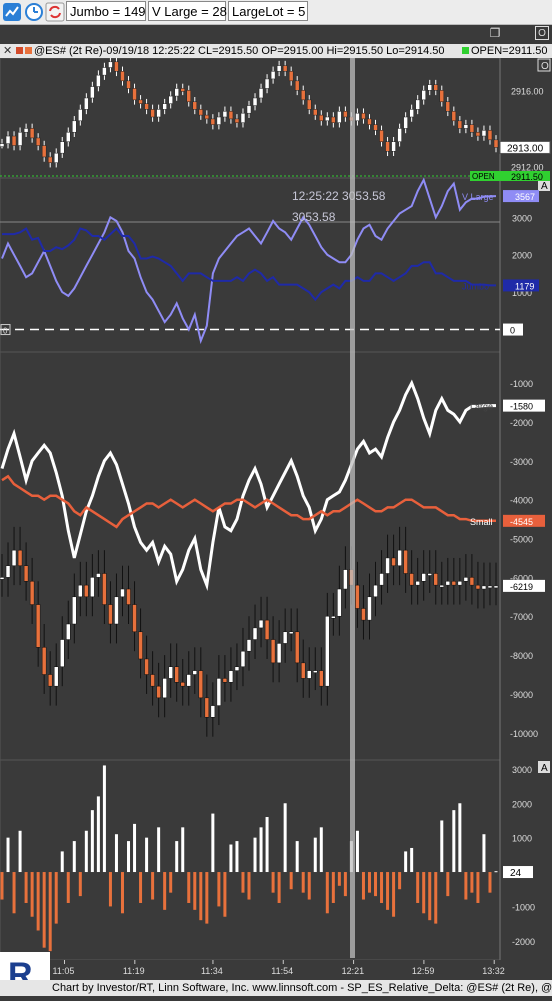 This screenshot has height=1001, width=552. What do you see at coordinates (516, 873) in the screenshot?
I see `hist-last-label: 24` at bounding box center [516, 873].